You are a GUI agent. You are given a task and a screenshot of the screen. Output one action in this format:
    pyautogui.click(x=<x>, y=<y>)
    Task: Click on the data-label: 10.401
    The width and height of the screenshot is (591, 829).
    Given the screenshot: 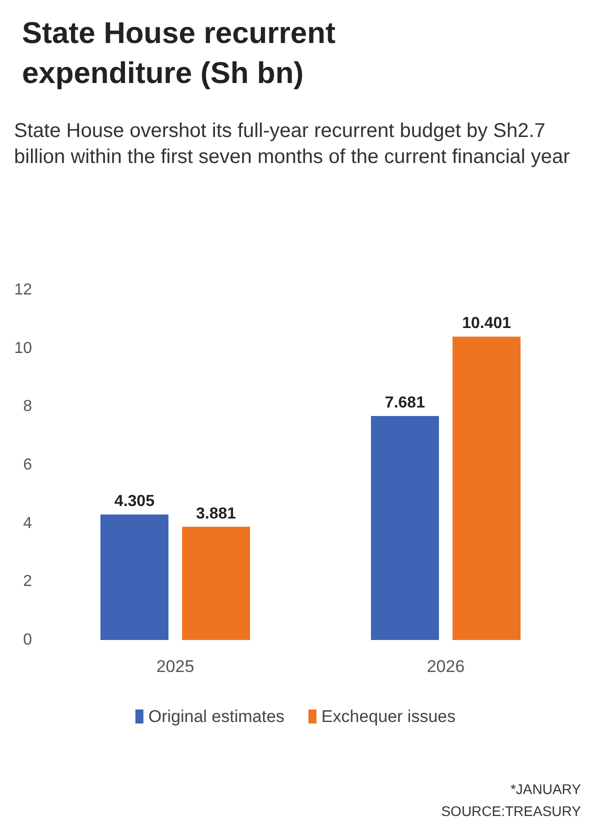 What is the action you would take?
    pyautogui.click(x=487, y=323)
    